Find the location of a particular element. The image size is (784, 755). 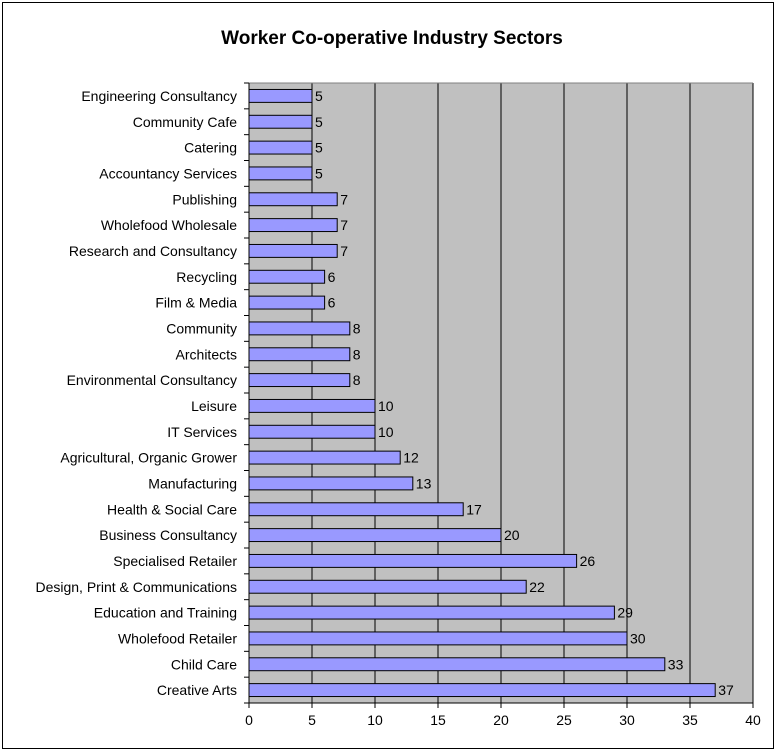

category-label: Manufacturing is located at coordinates (192, 483).